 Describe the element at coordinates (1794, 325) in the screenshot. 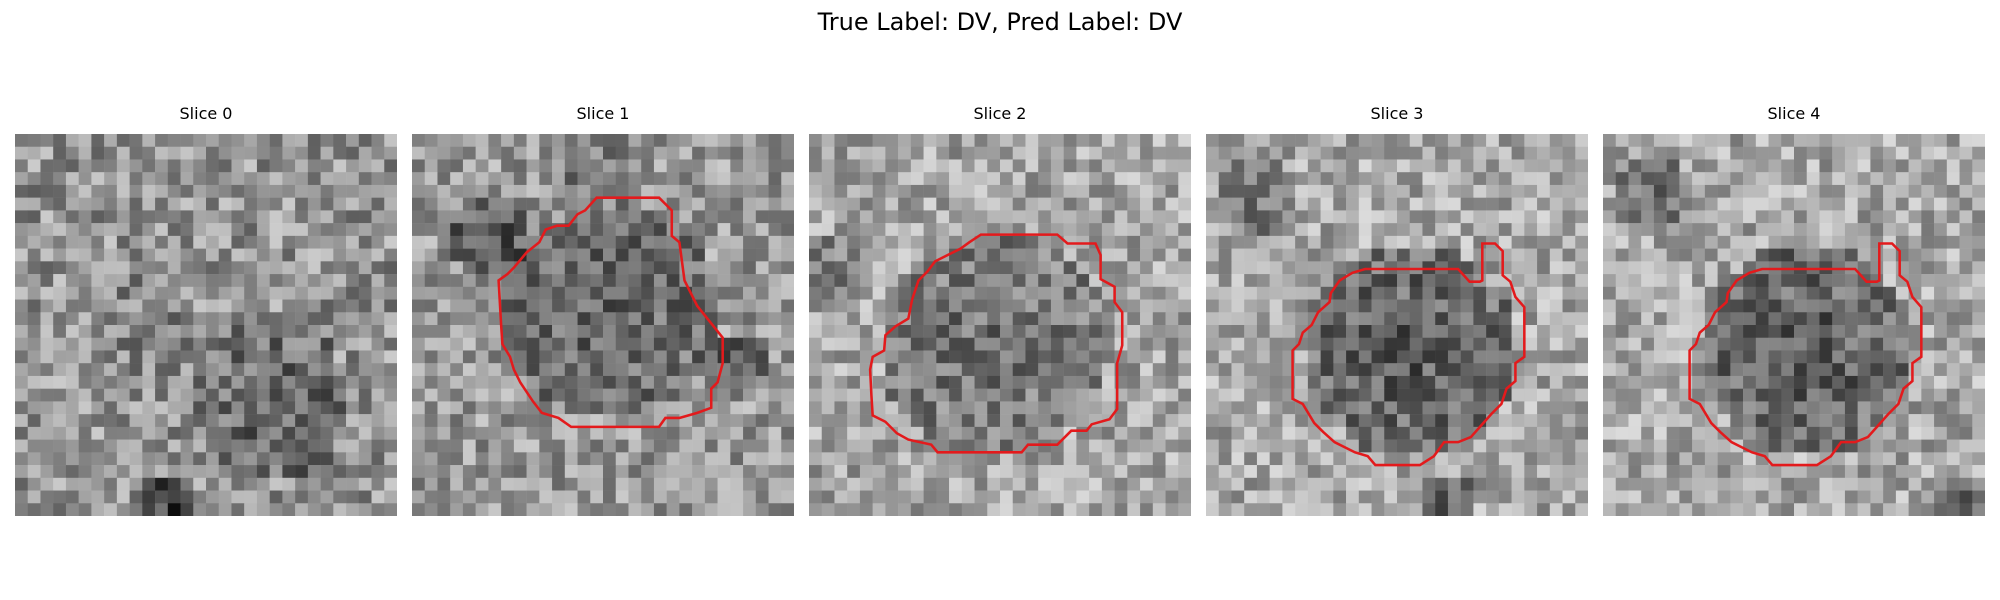

I see `slice-image` at that location.